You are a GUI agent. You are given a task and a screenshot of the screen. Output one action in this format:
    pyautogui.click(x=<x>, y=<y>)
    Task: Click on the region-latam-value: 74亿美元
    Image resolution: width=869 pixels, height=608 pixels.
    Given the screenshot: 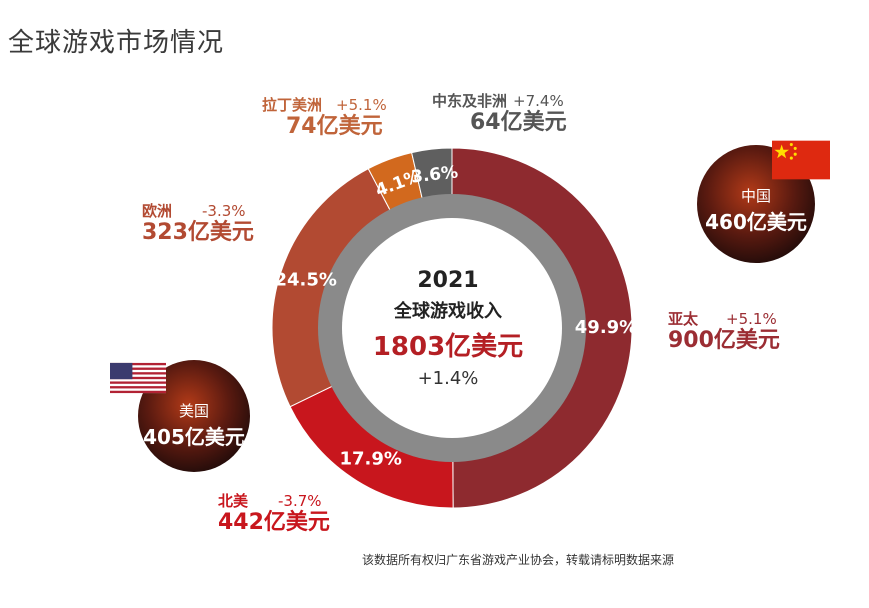 What is the action you would take?
    pyautogui.click(x=334, y=126)
    